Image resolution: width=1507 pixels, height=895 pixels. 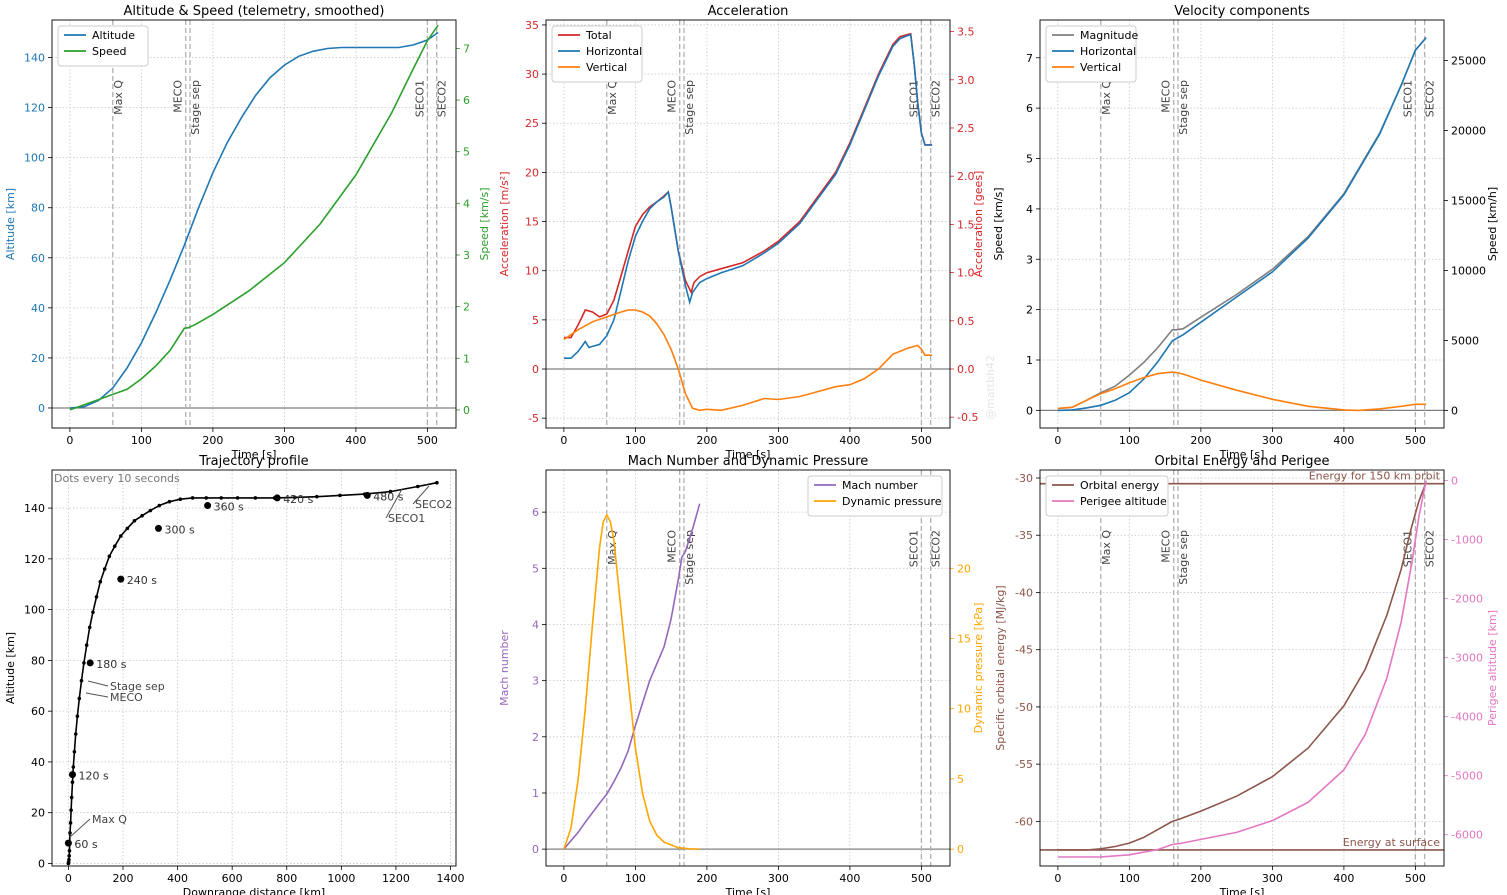 What do you see at coordinates (34, 610) in the screenshot?
I see `y-tick-label: 100` at bounding box center [34, 610].